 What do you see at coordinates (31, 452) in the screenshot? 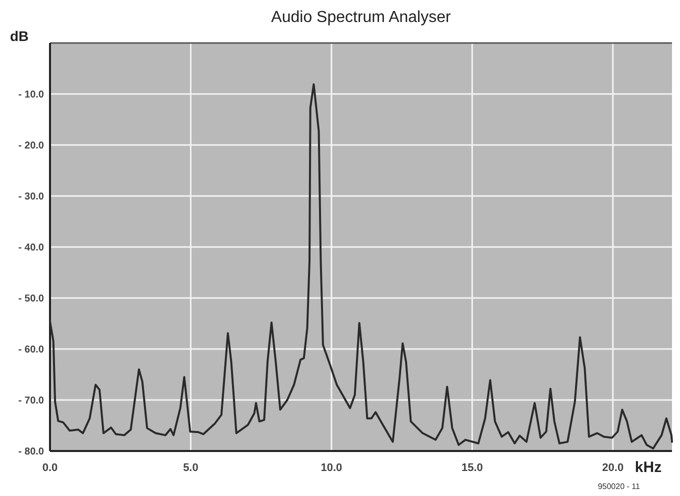
I see `y-tick-label: - 80.0` at bounding box center [31, 452].